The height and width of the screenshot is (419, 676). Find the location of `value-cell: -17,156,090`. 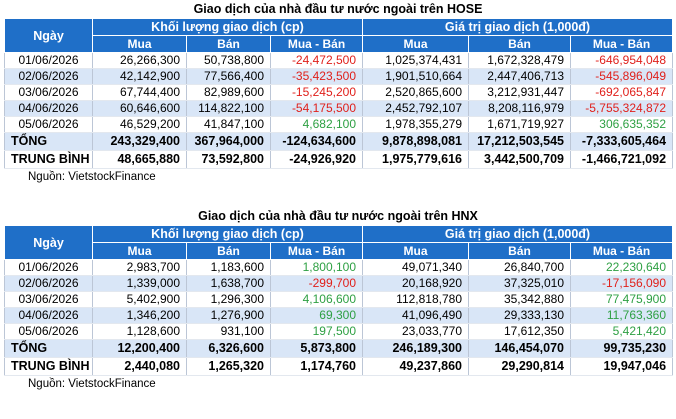

value-cell: -17,156,090 is located at coordinates (622, 283).